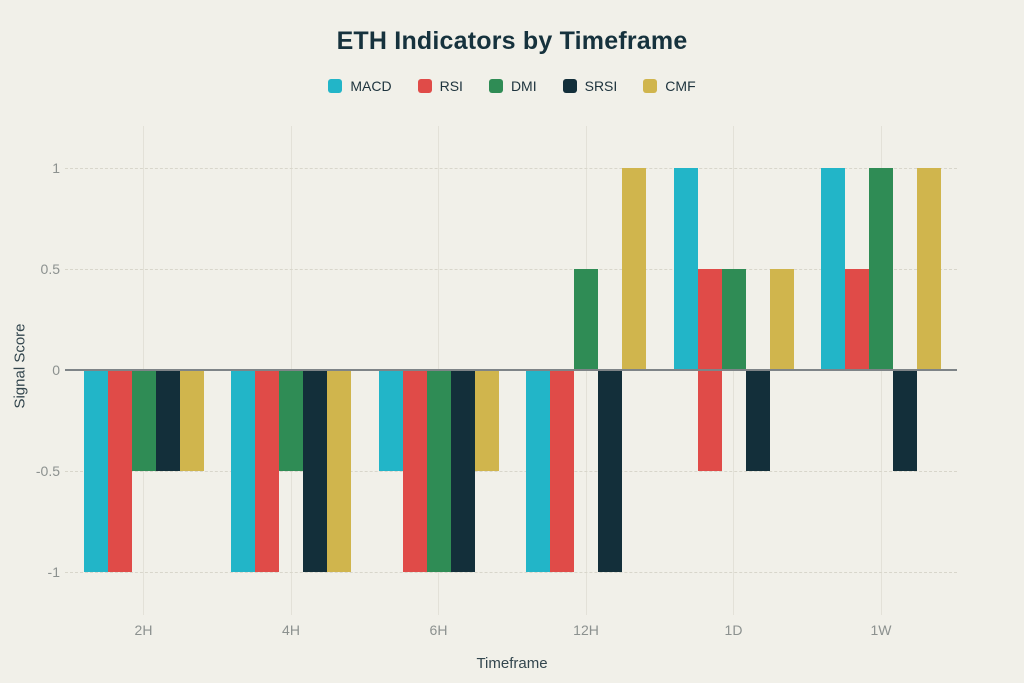 The width and height of the screenshot is (1024, 683). I want to click on legend-item-cmf: CMF, so click(669, 86).